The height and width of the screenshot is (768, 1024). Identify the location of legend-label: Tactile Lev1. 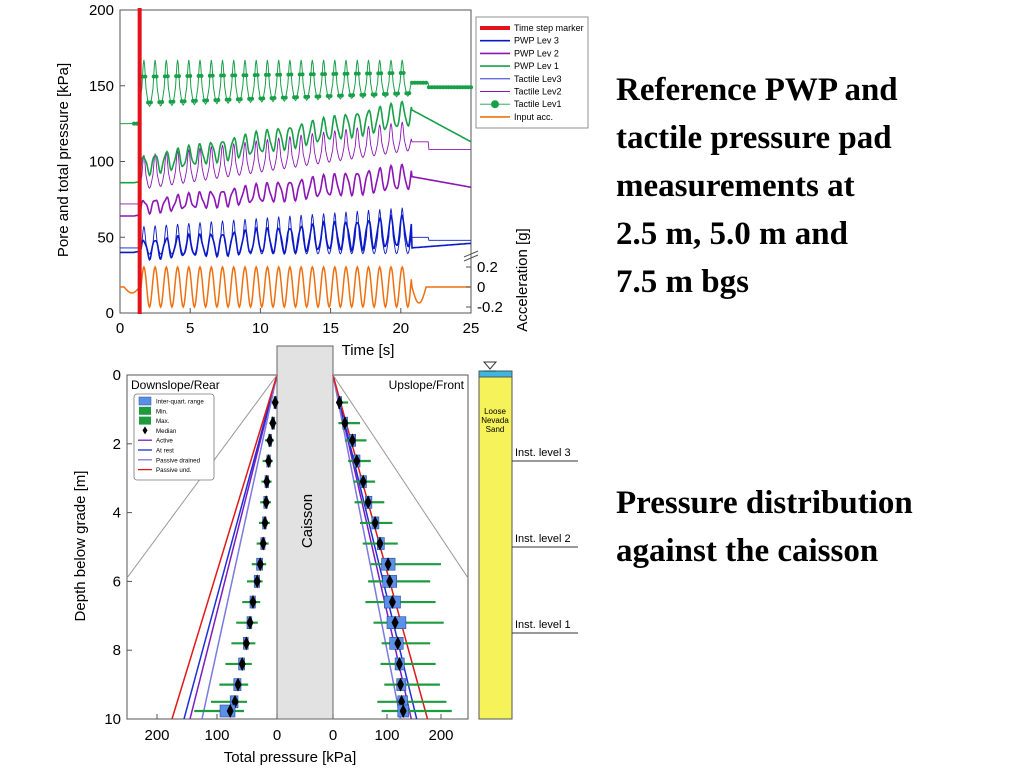
(538, 104).